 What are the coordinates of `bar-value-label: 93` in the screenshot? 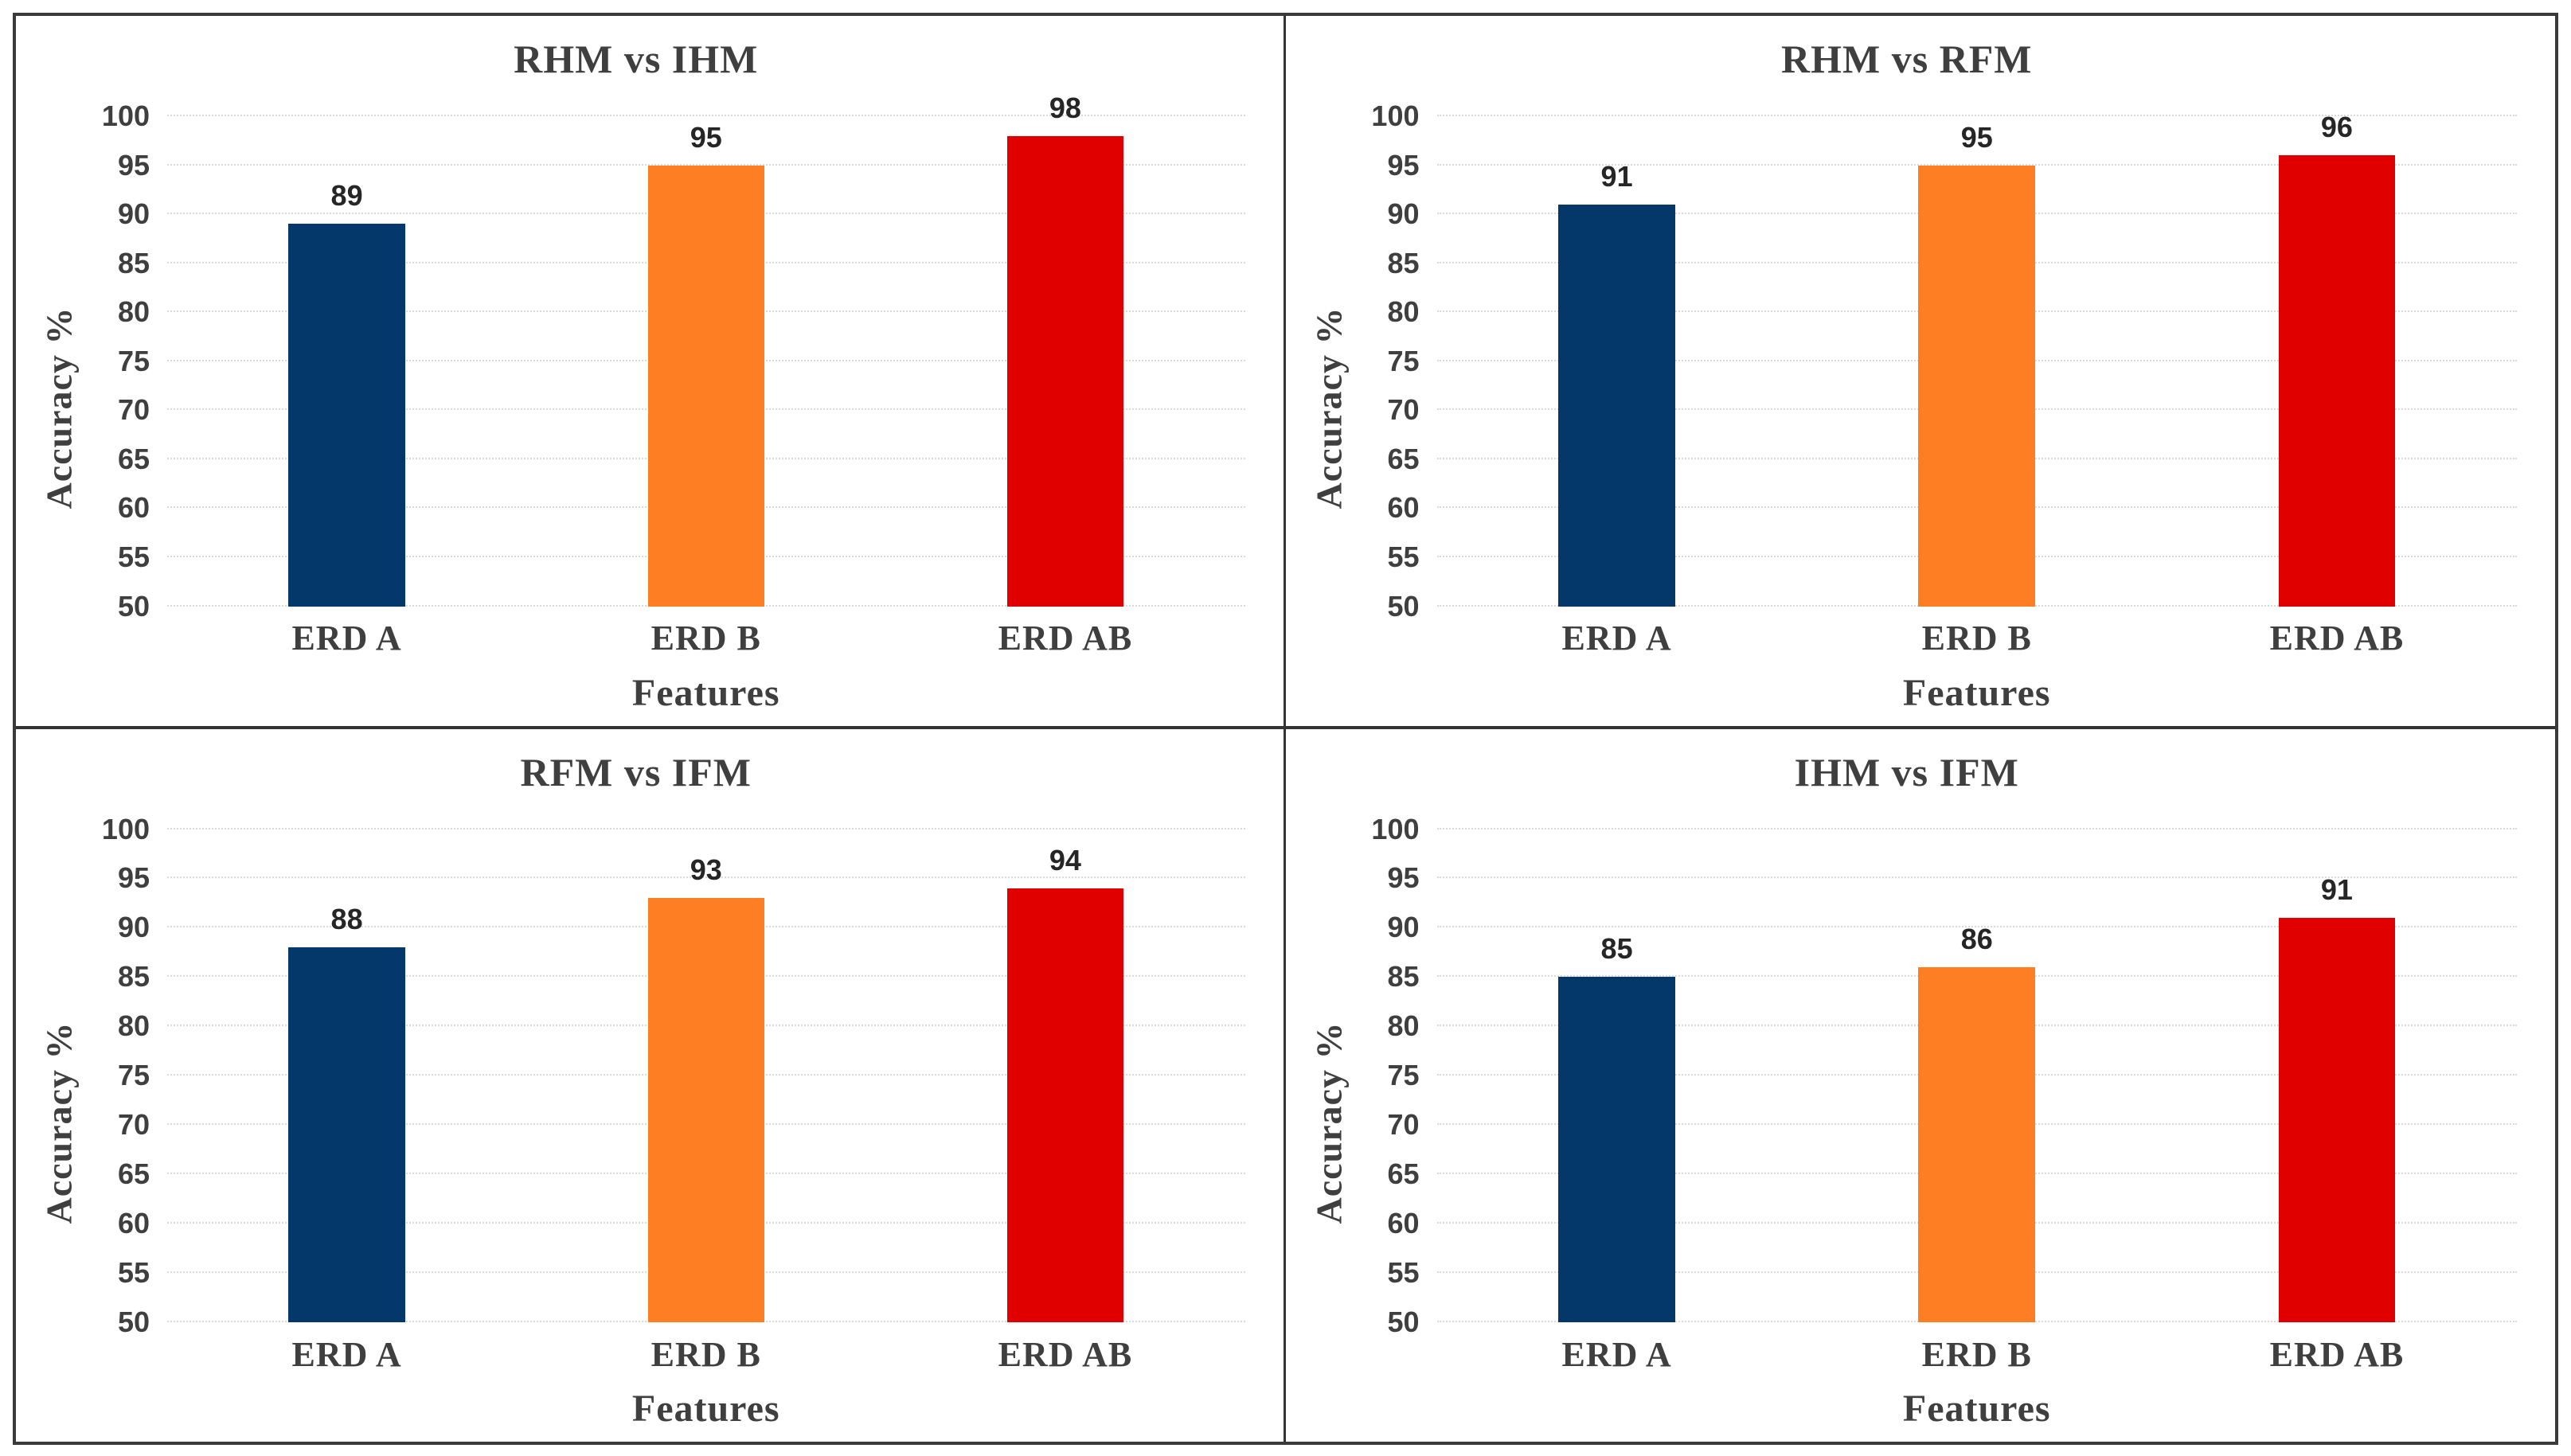 It's located at (706, 870).